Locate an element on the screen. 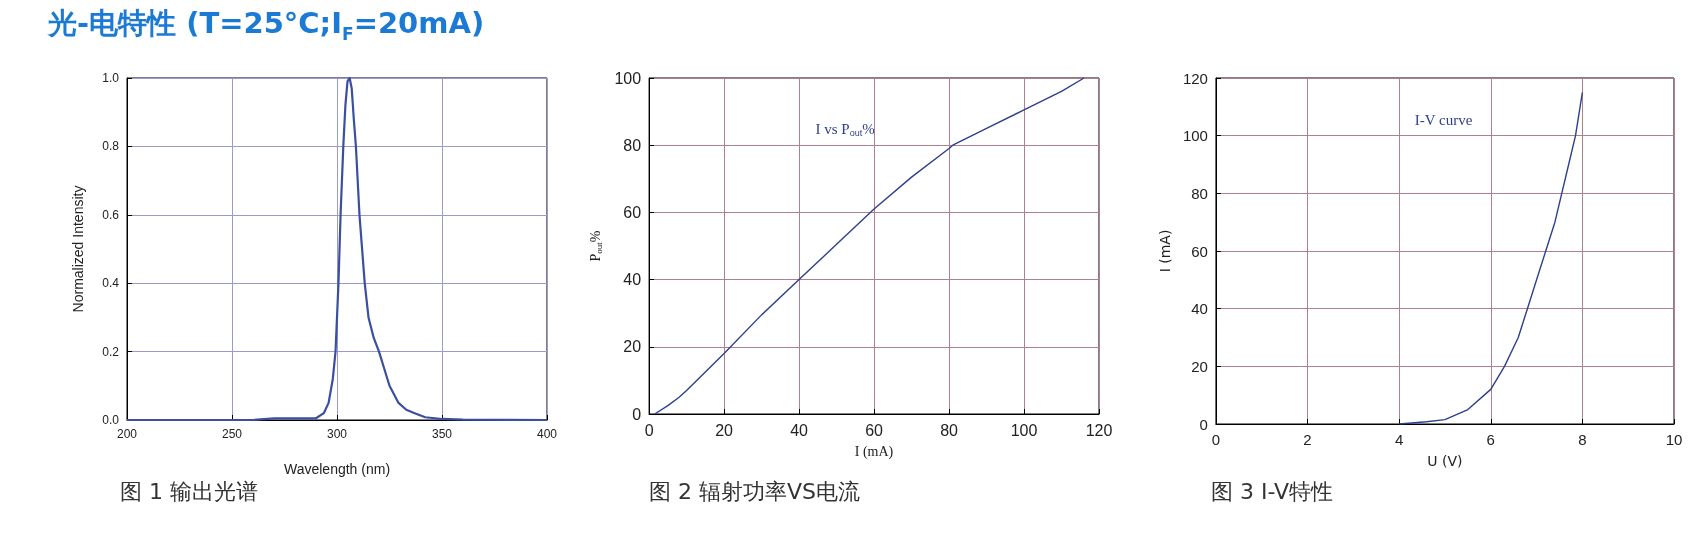 The width and height of the screenshot is (1705, 537). y-axis-title: I (mA) is located at coordinates (1165, 251).